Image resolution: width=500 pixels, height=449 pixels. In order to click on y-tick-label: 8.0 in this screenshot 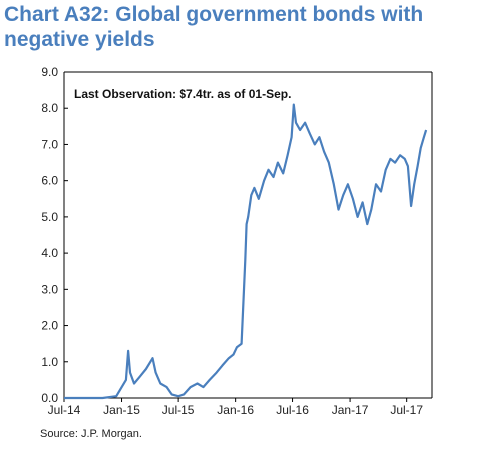, I will do `click(49, 108)`.